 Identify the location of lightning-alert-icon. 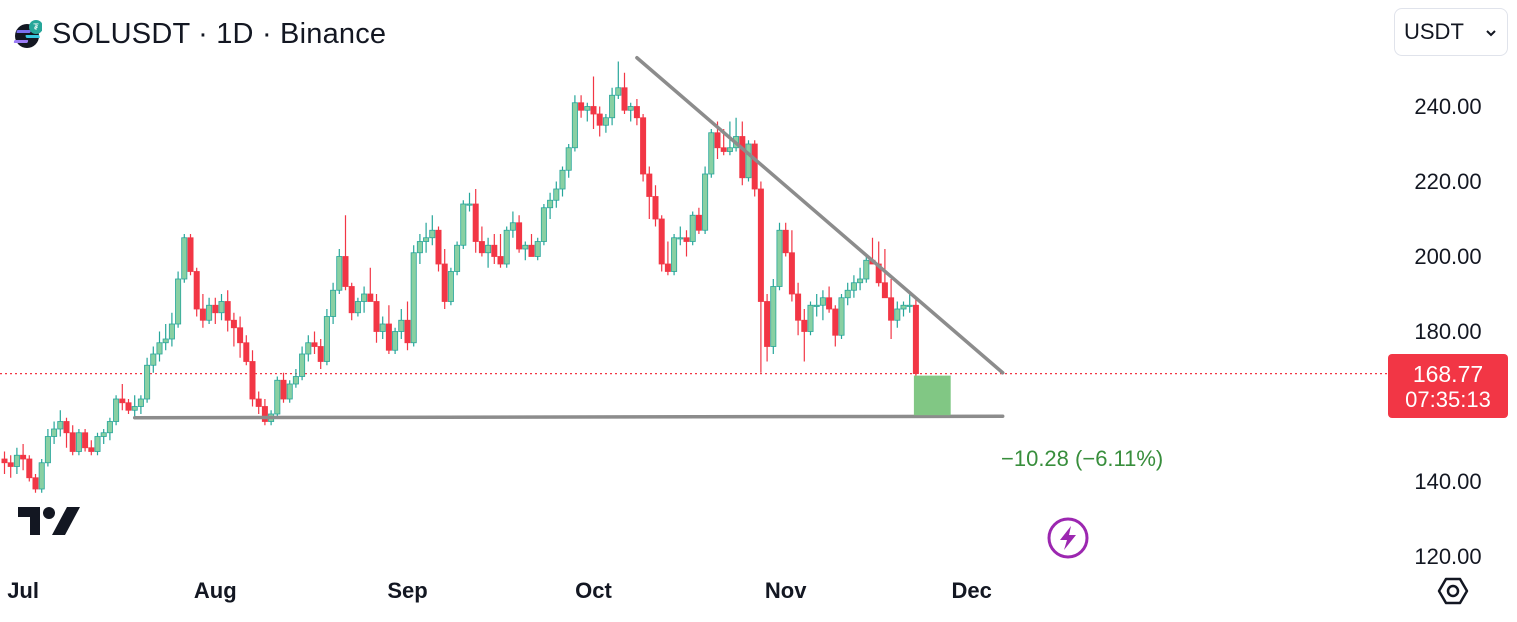
(1068, 540).